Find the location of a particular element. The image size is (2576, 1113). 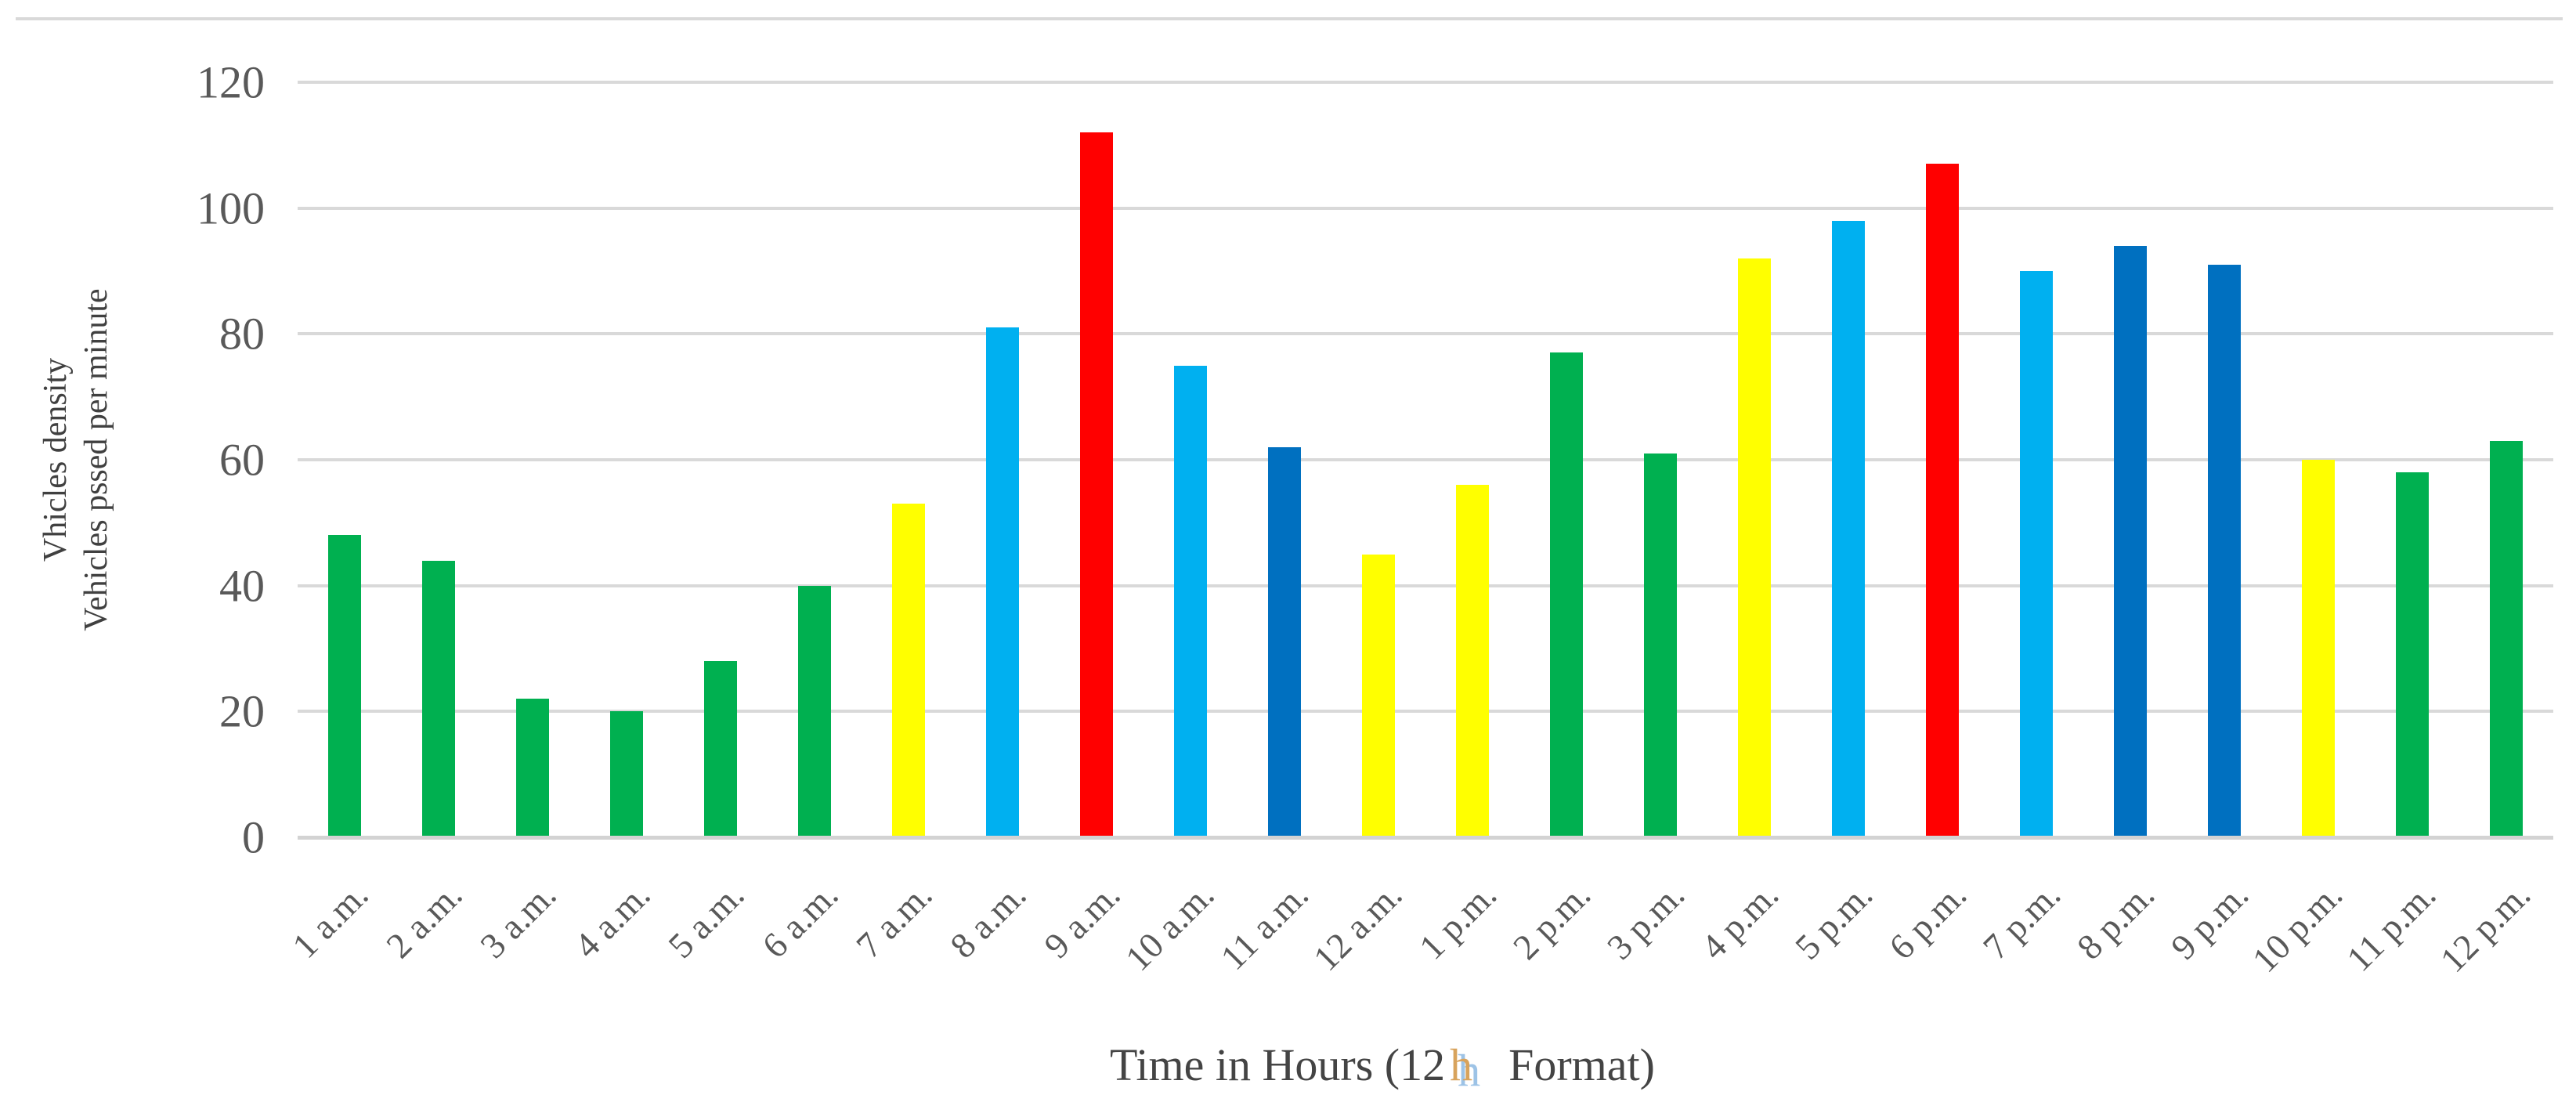

bar-11pm is located at coordinates (2412, 654).